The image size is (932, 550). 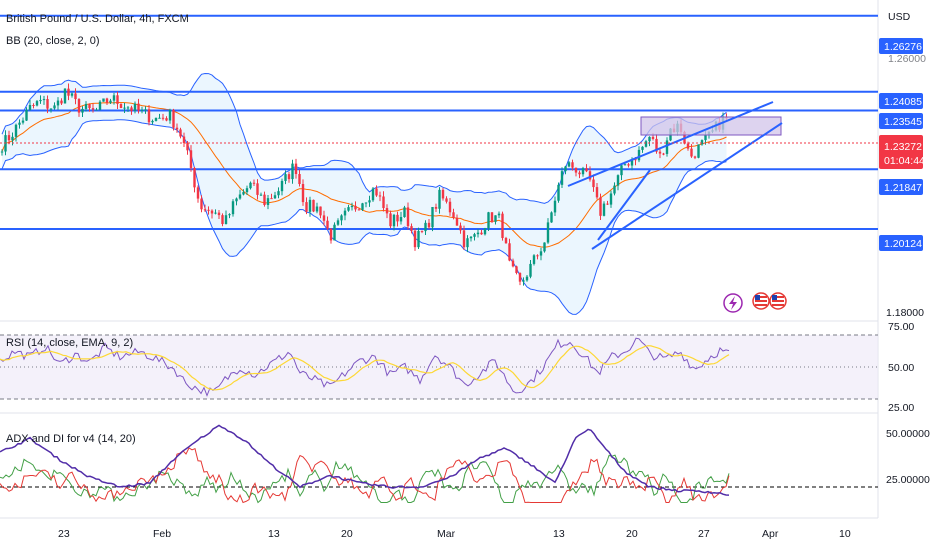 What do you see at coordinates (365, 479) in the screenshot?
I see `di-plus-line` at bounding box center [365, 479].